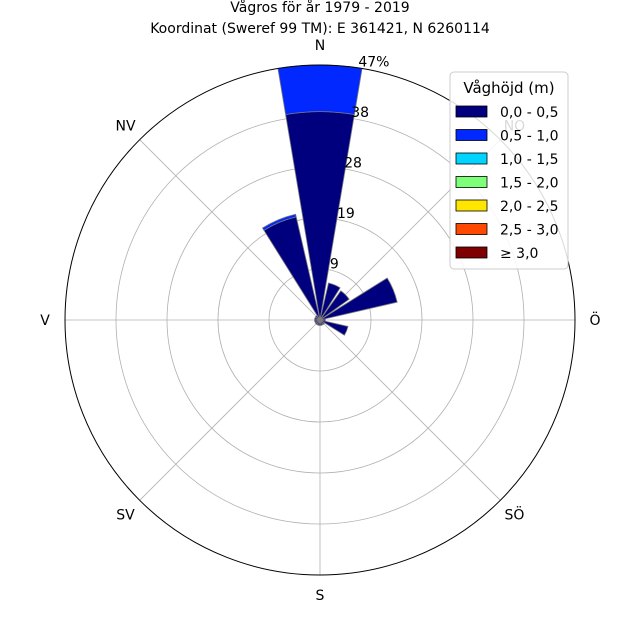 Image resolution: width=640 pixels, height=640 pixels. Describe the element at coordinates (529, 207) in the screenshot. I see `legend-label: 2,0 - 2,5` at that location.